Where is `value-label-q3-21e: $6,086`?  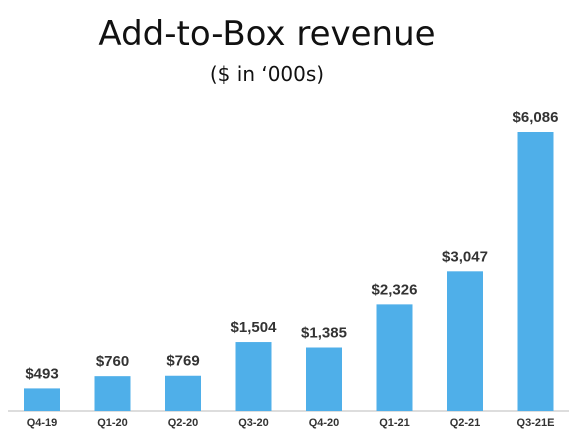
value-label-q3-21e: $6,086 is located at coordinates (536, 117).